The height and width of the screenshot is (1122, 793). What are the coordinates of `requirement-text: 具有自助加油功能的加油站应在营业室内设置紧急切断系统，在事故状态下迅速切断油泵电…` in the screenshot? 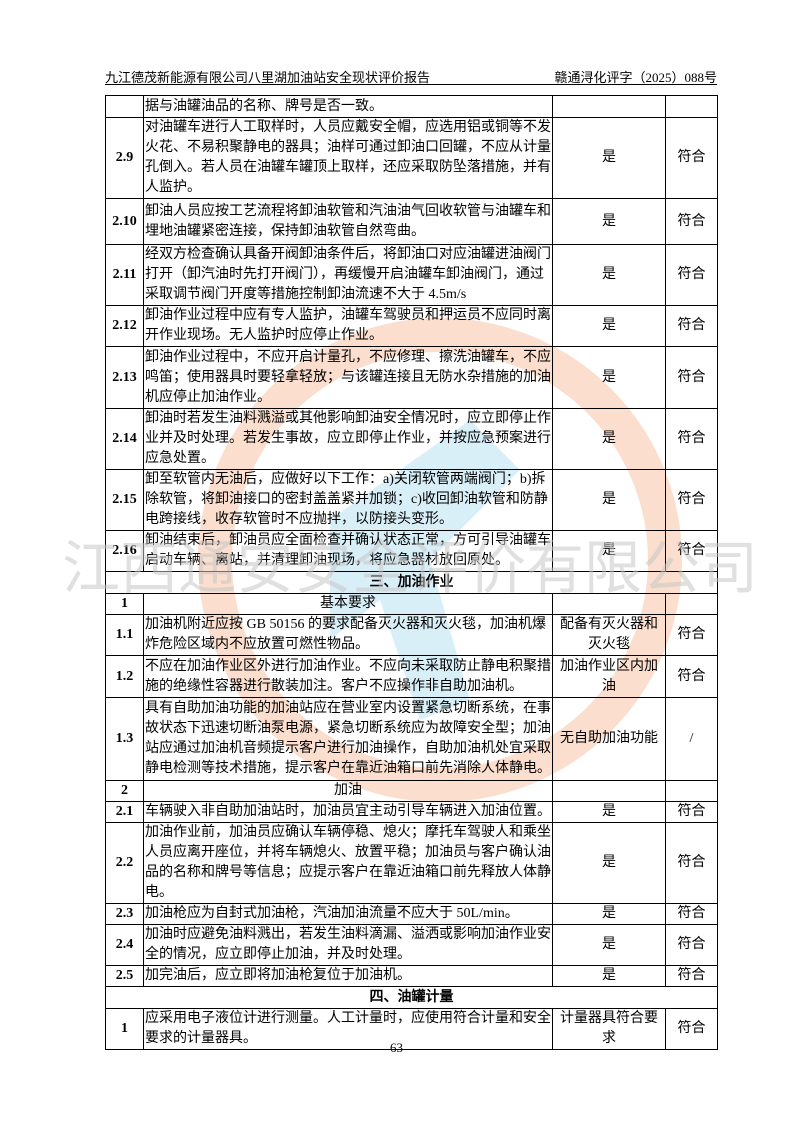 It's located at (348, 739).